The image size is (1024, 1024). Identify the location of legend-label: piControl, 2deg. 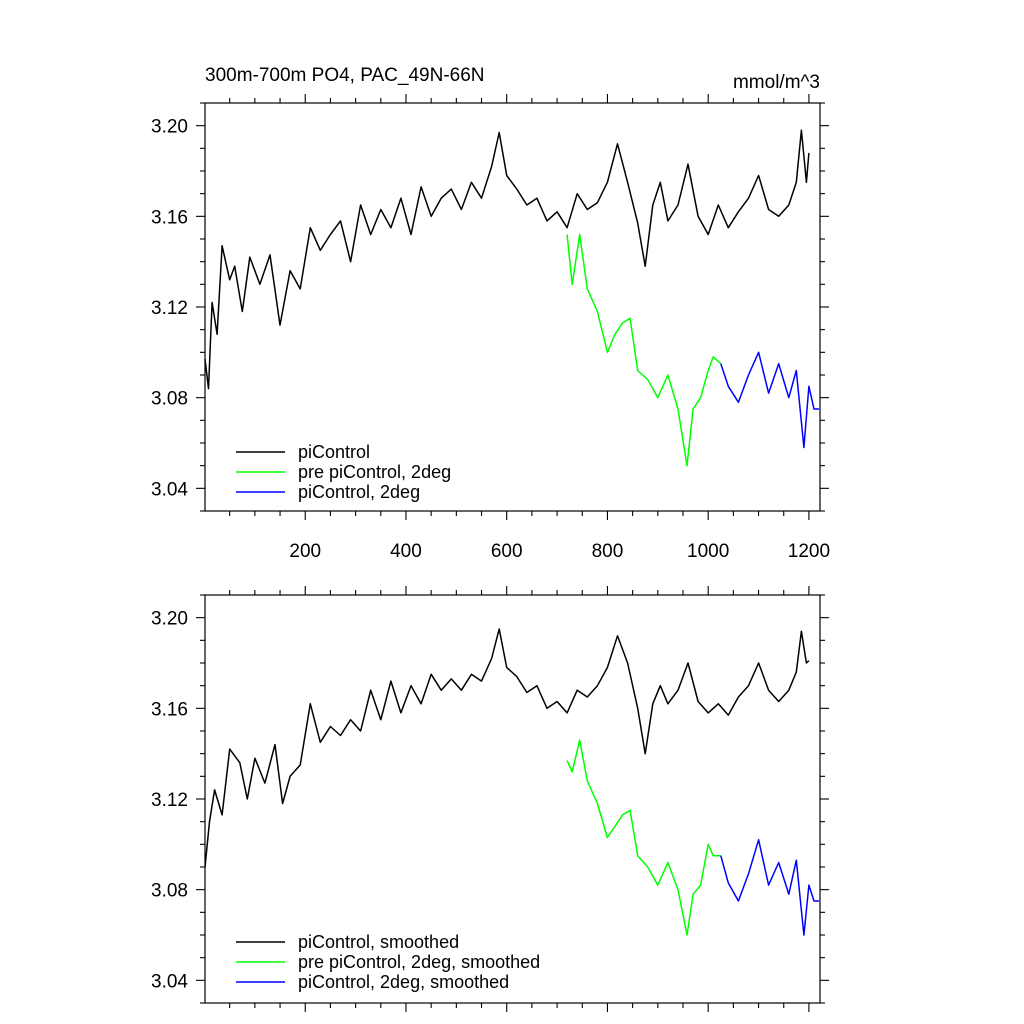
(359, 492).